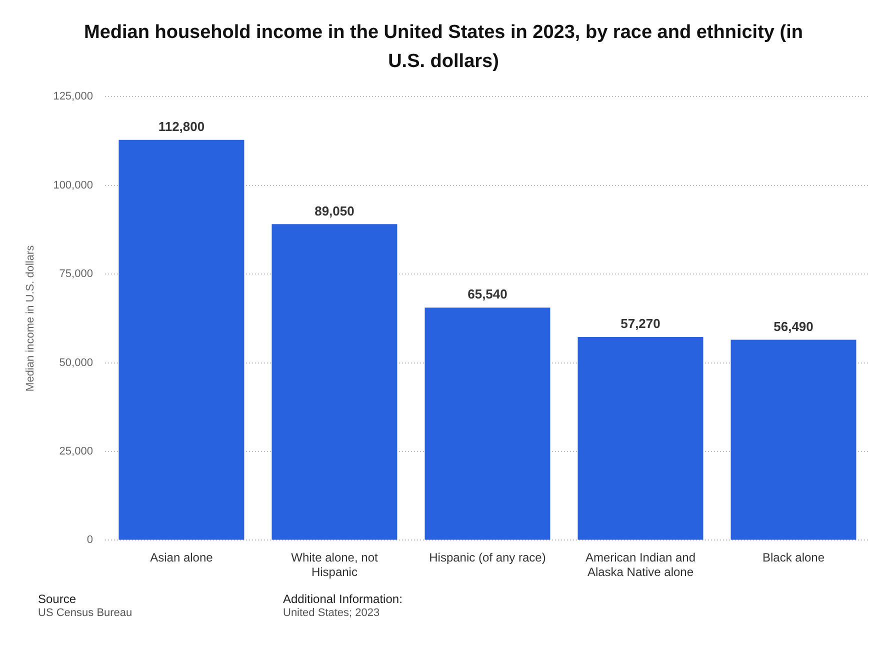 The height and width of the screenshot is (650, 887). I want to click on data-label: 89,050, so click(334, 210).